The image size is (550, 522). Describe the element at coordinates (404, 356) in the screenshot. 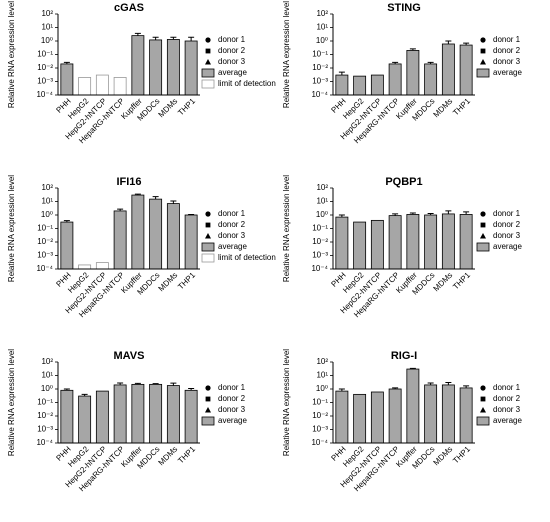

I see `chart-title: RIG-I` at that location.